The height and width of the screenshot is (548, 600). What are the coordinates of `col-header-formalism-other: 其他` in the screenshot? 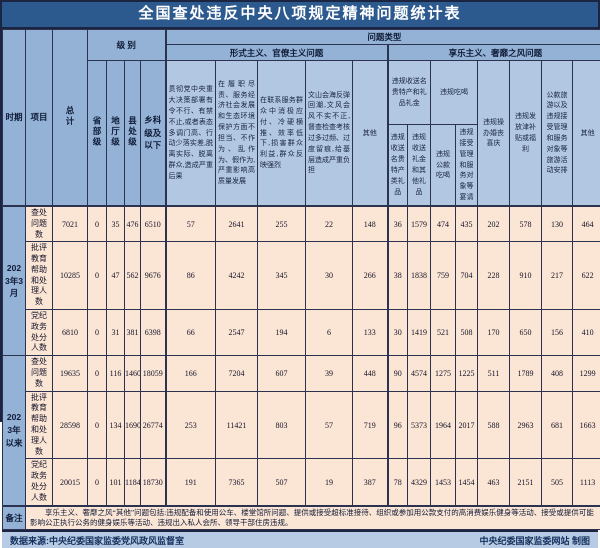 It's located at (370, 133).